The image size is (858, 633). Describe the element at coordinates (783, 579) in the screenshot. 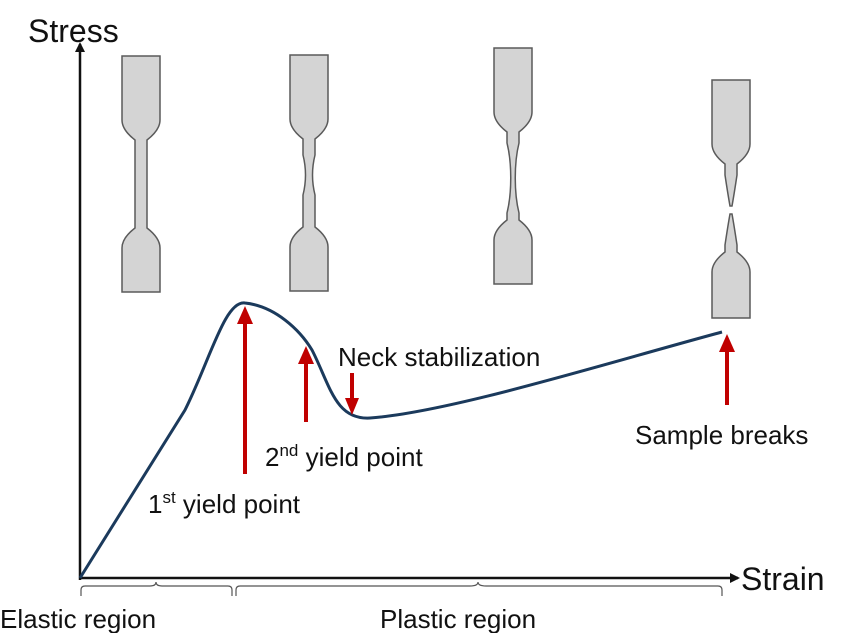

I see `x-axis-label: Strain` at that location.